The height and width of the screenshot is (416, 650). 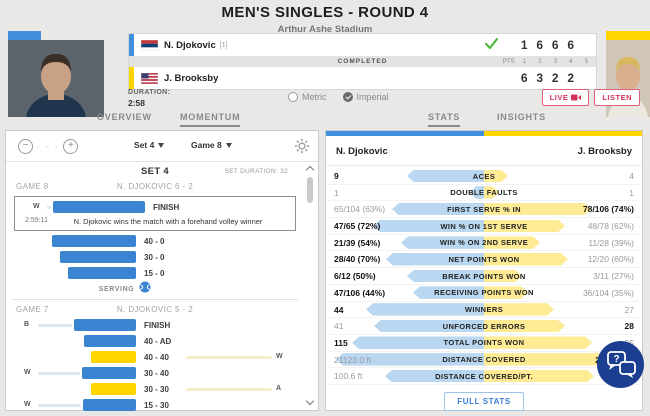 I want to click on stat-label: TOTAL POINTS WON, so click(x=484, y=343).